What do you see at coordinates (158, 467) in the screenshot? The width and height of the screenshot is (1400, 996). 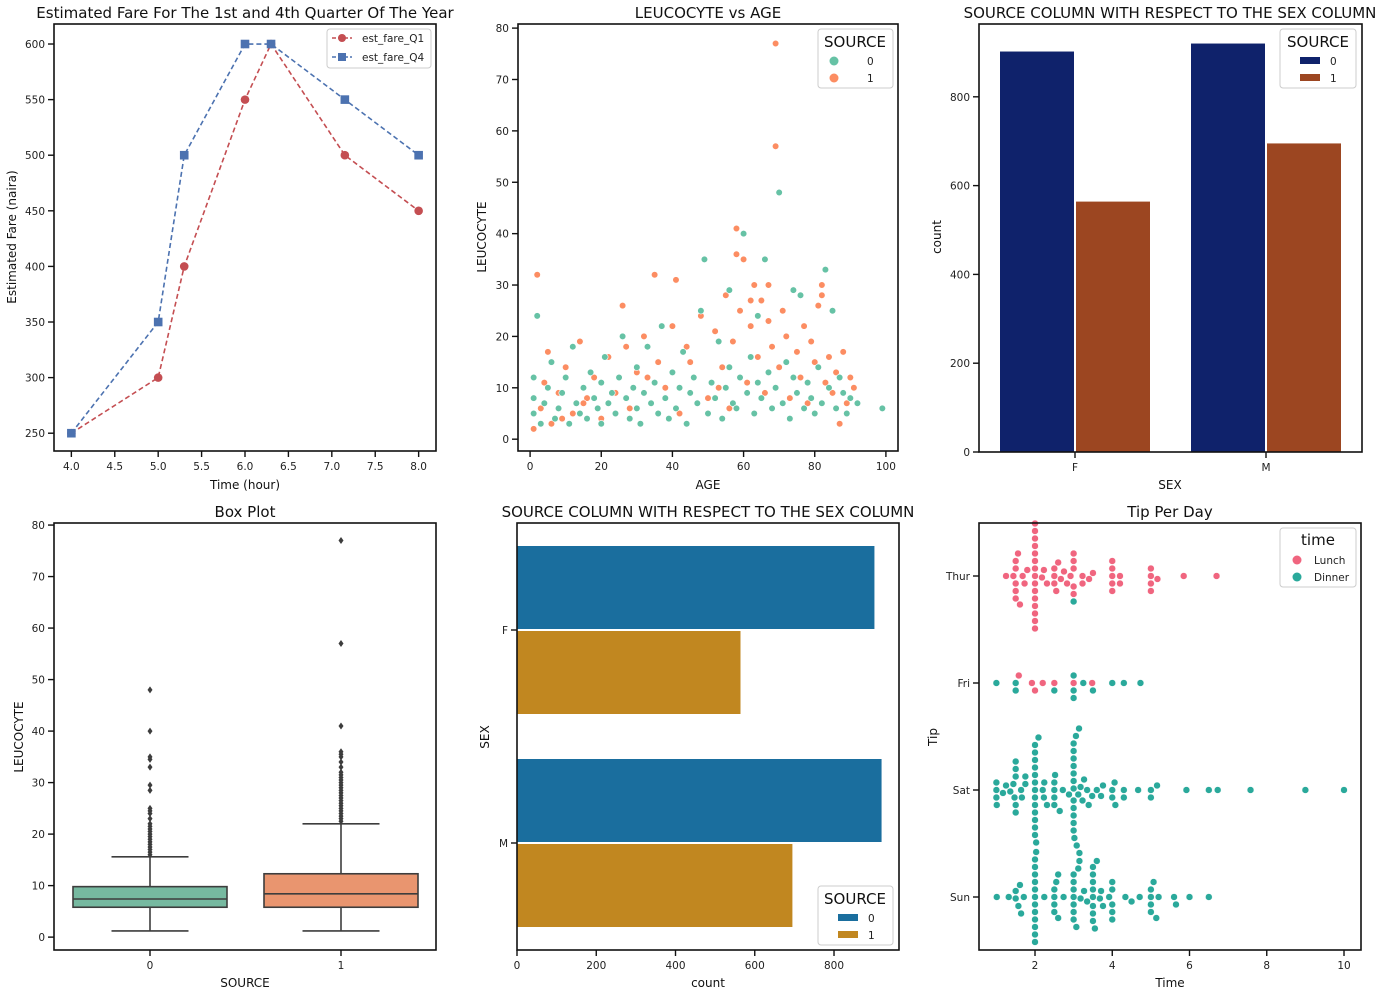 I see `x-tick-label: 5.0` at bounding box center [158, 467].